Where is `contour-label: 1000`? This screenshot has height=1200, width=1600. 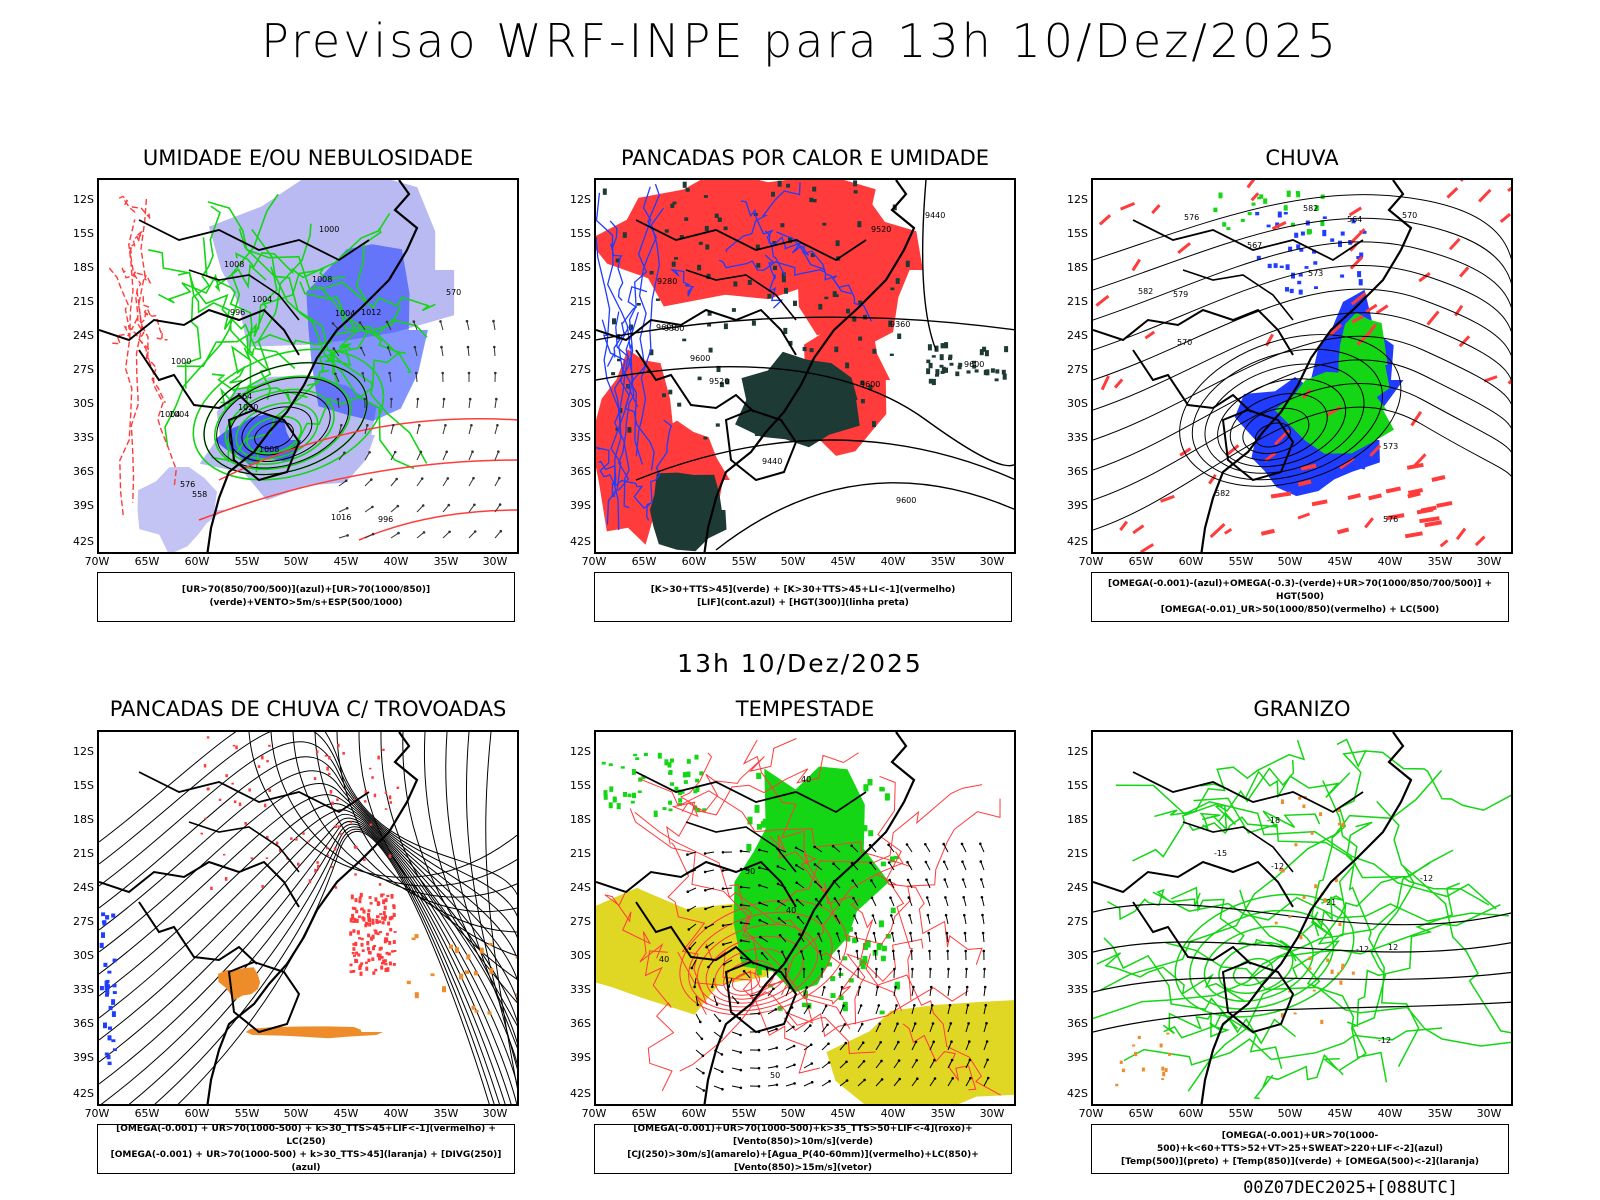
contour-label: 1000 is located at coordinates (181, 361).